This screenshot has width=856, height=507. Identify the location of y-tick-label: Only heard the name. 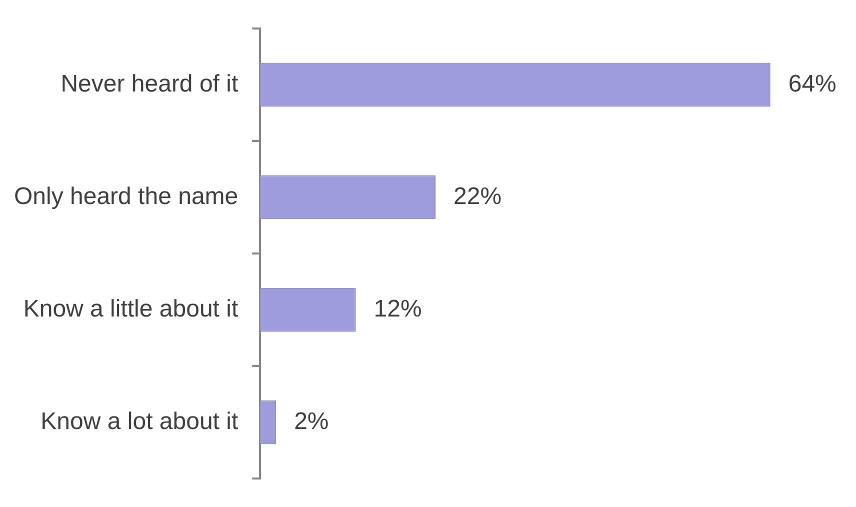
(126, 196).